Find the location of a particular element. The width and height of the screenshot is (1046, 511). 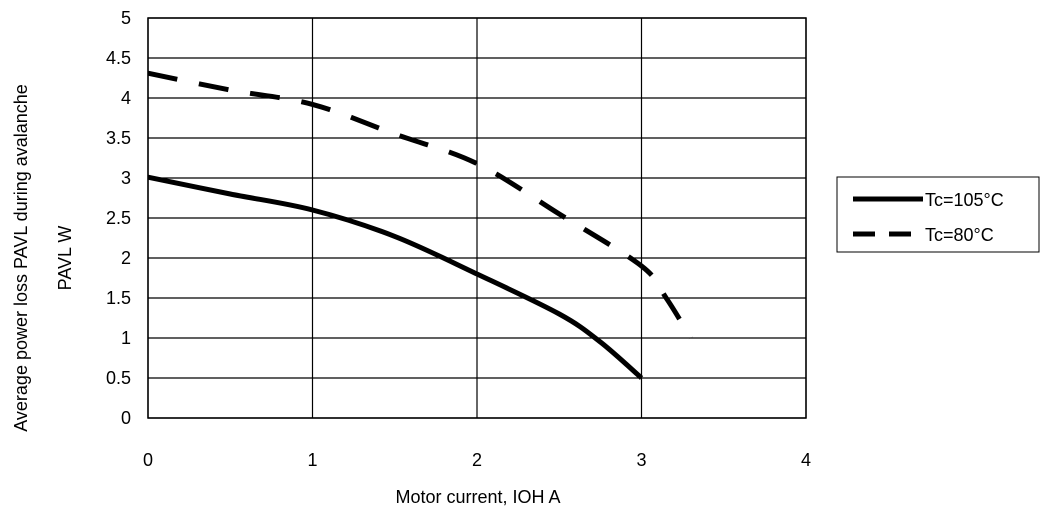

x-tick-label: 2 is located at coordinates (477, 460).